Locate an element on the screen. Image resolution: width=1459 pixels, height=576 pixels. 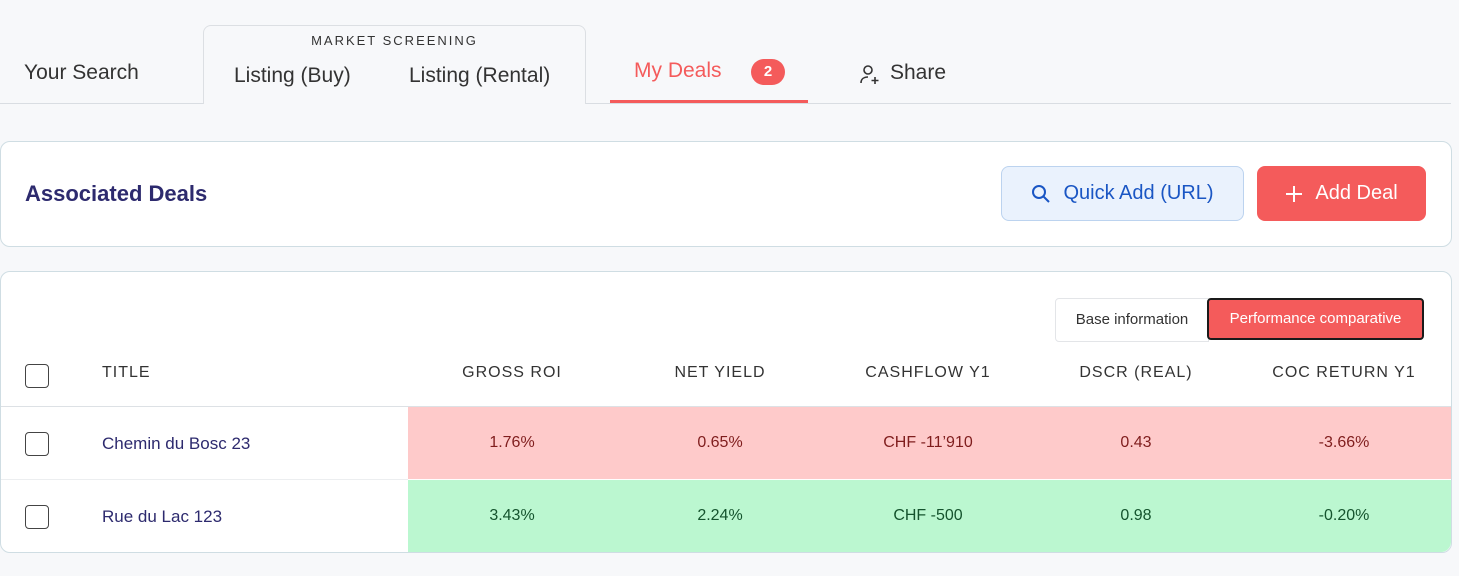
metric-cell: 3.43% is located at coordinates (512, 515).